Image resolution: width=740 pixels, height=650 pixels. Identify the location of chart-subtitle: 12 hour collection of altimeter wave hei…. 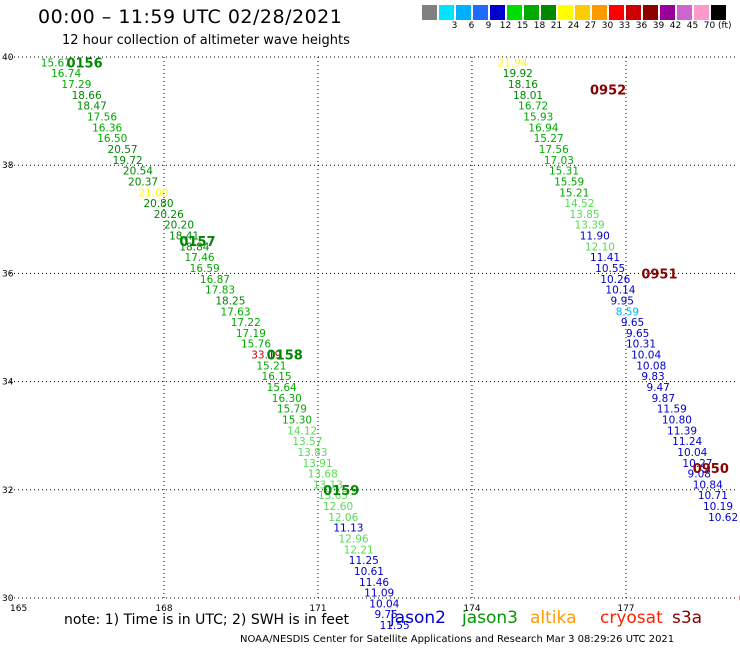
(206, 40).